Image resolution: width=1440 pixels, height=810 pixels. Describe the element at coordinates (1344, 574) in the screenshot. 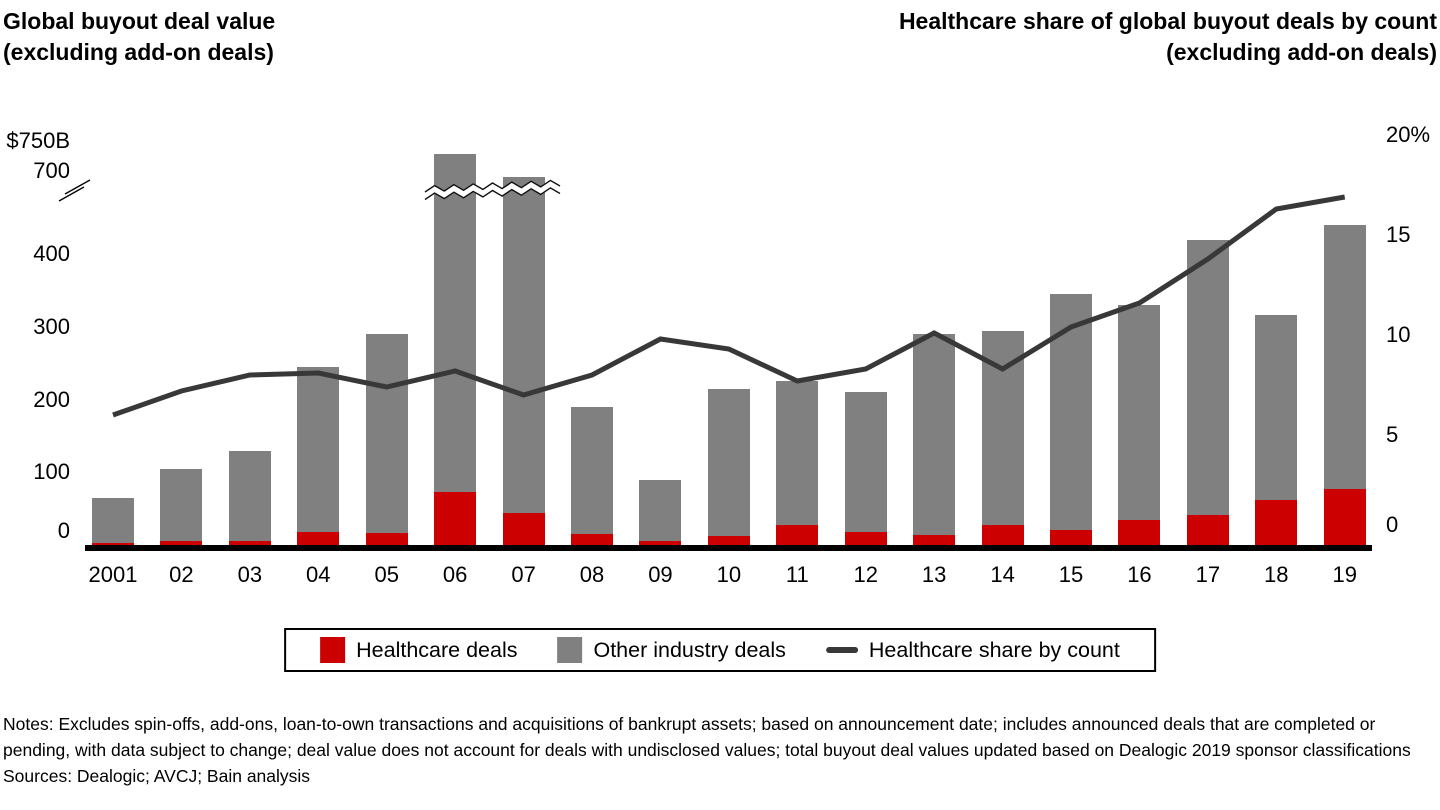

I see `x-axis-label-19: 19` at that location.